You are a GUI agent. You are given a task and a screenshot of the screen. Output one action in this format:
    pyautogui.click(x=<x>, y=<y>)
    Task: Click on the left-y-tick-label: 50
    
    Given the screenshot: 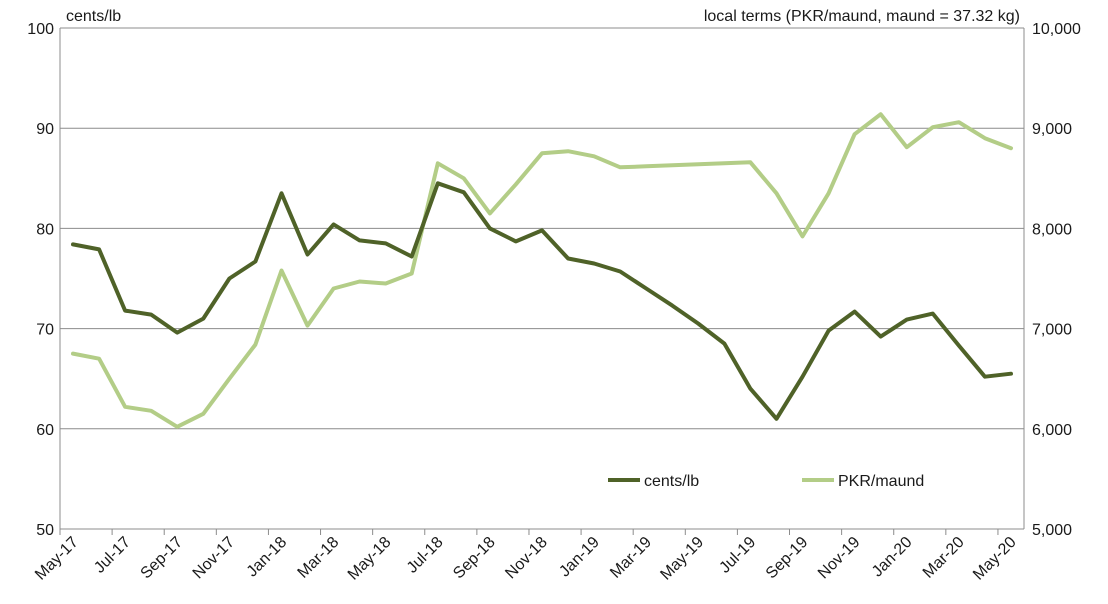 What is the action you would take?
    pyautogui.click(x=45, y=530)
    